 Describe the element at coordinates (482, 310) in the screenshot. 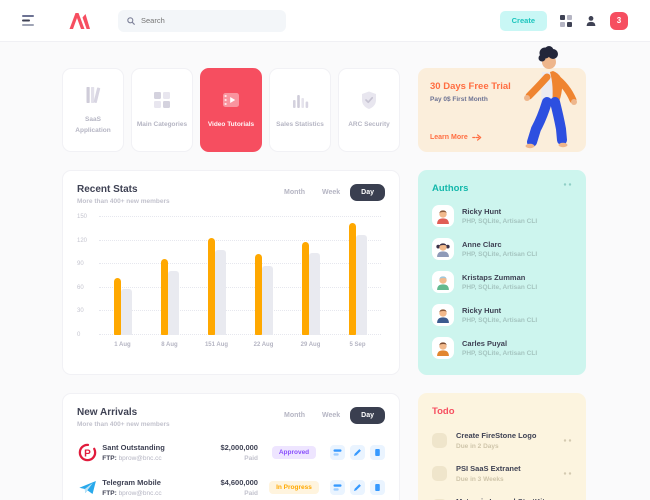

I see `author-name: Ricky Hunt` at that location.